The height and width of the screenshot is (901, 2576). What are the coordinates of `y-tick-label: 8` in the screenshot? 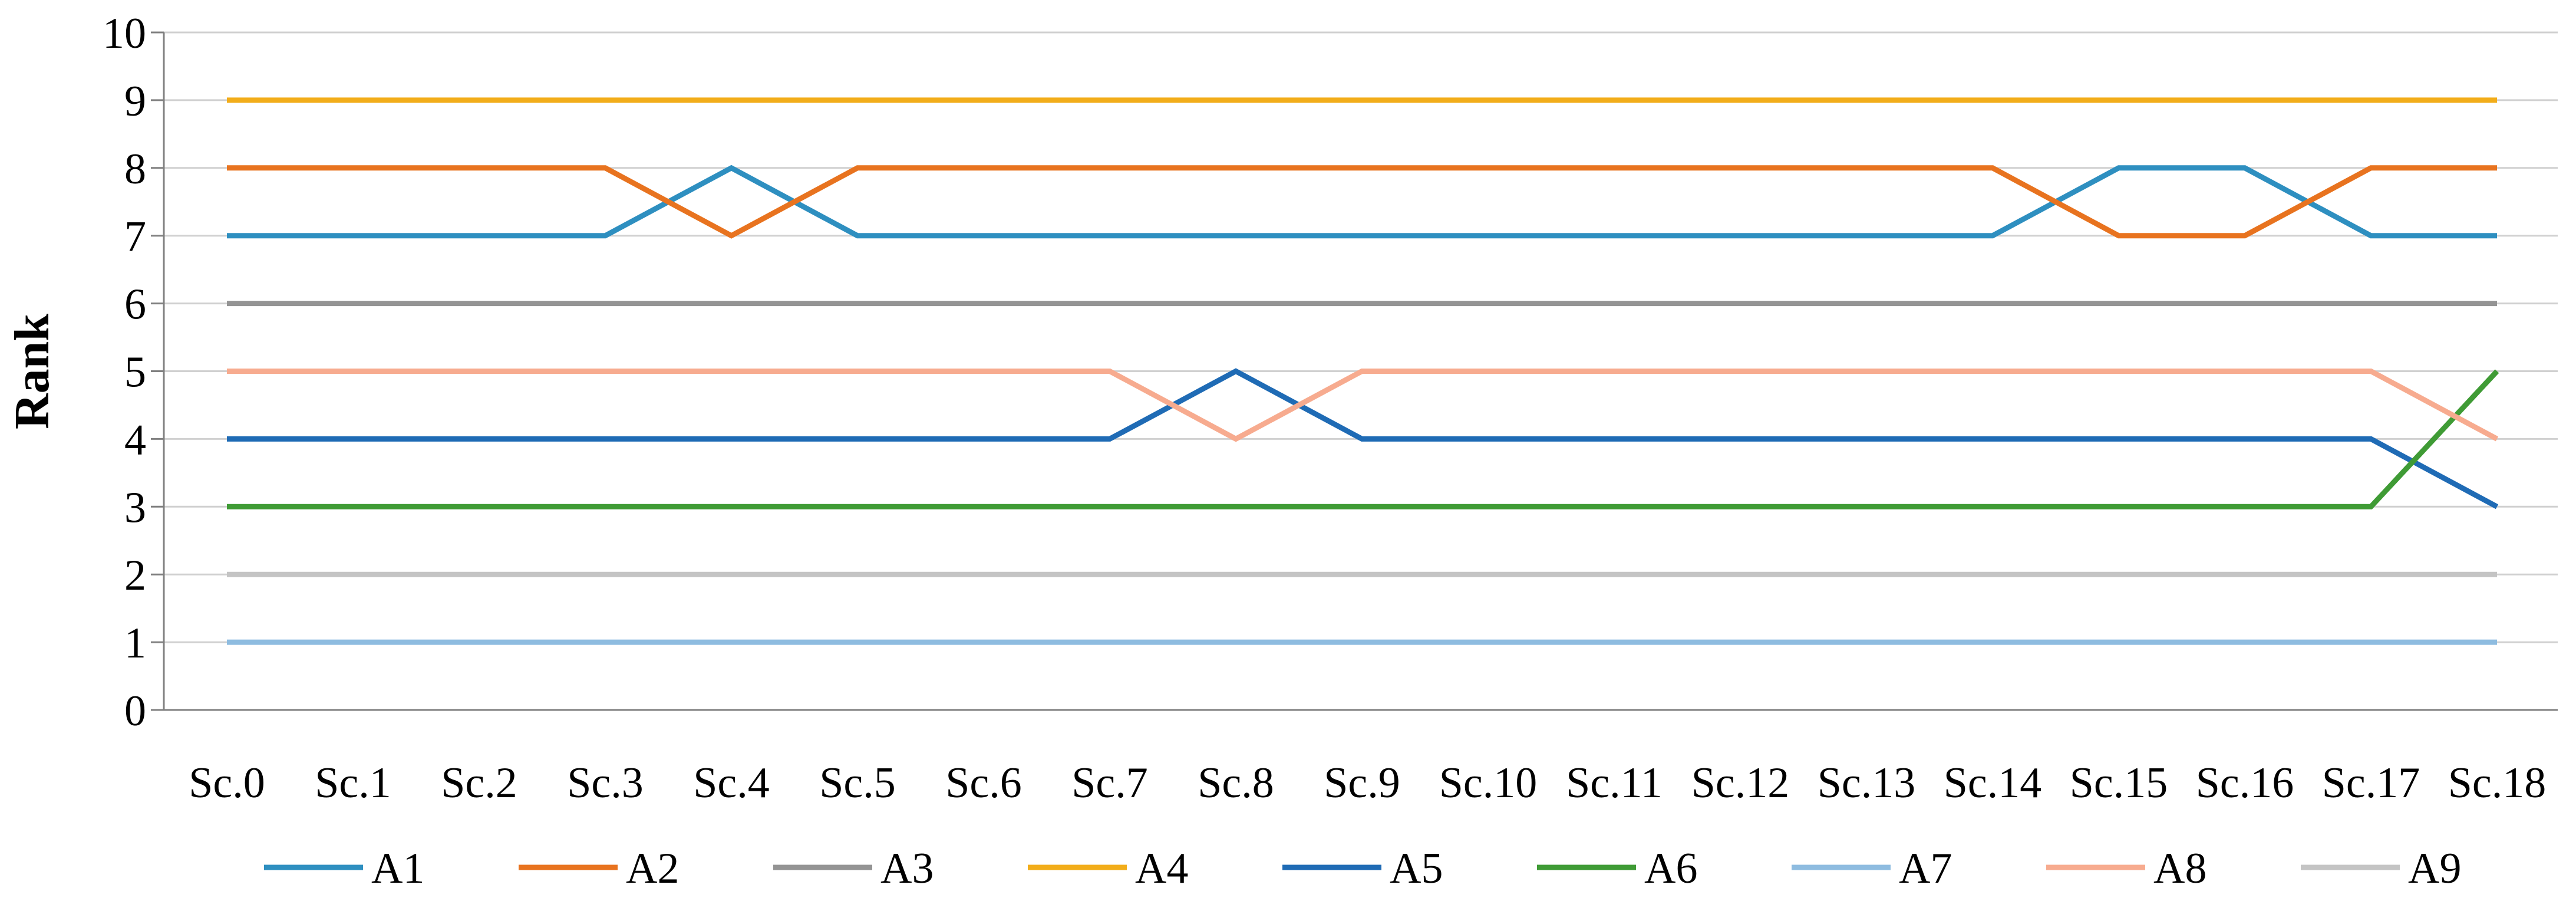 It's located at (135, 169).